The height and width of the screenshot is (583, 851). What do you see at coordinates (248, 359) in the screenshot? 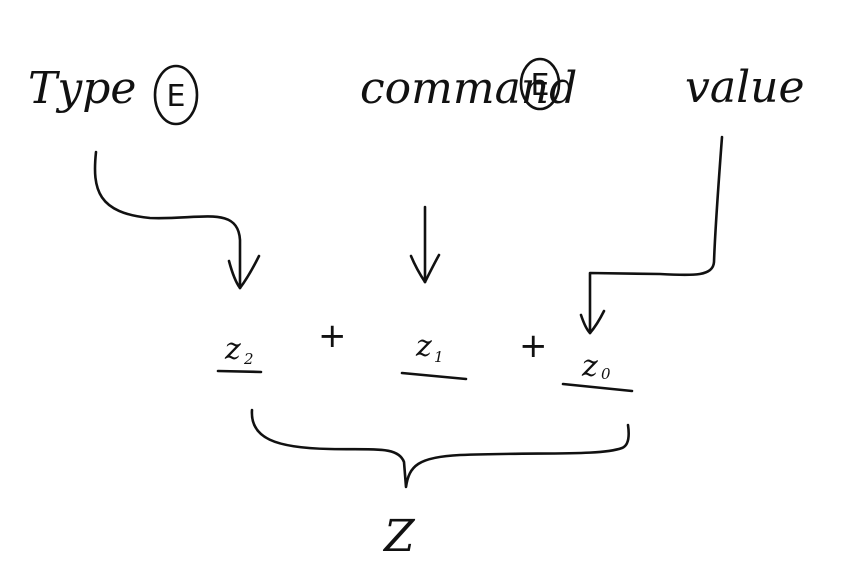
I see `term-z2-sub: 2` at bounding box center [248, 359].